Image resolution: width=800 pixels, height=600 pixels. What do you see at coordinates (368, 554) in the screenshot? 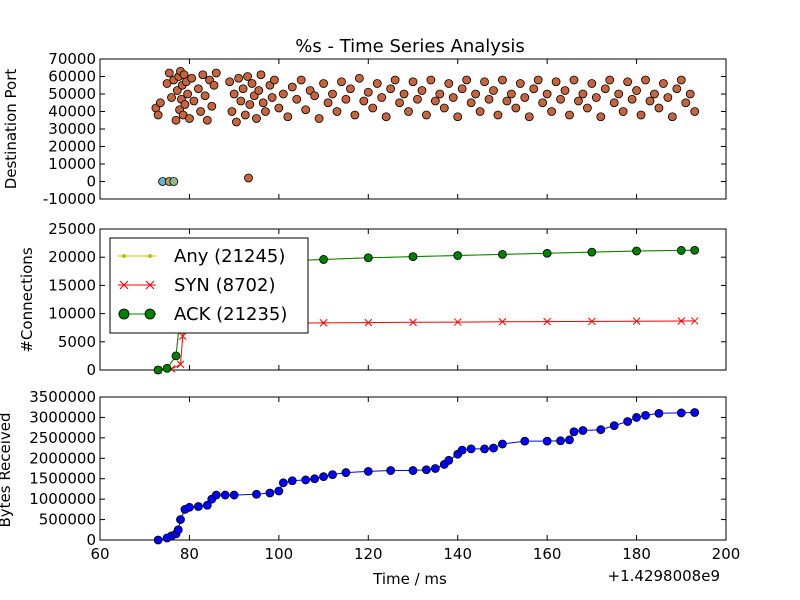
I see `x-tick-label: 120` at bounding box center [368, 554].